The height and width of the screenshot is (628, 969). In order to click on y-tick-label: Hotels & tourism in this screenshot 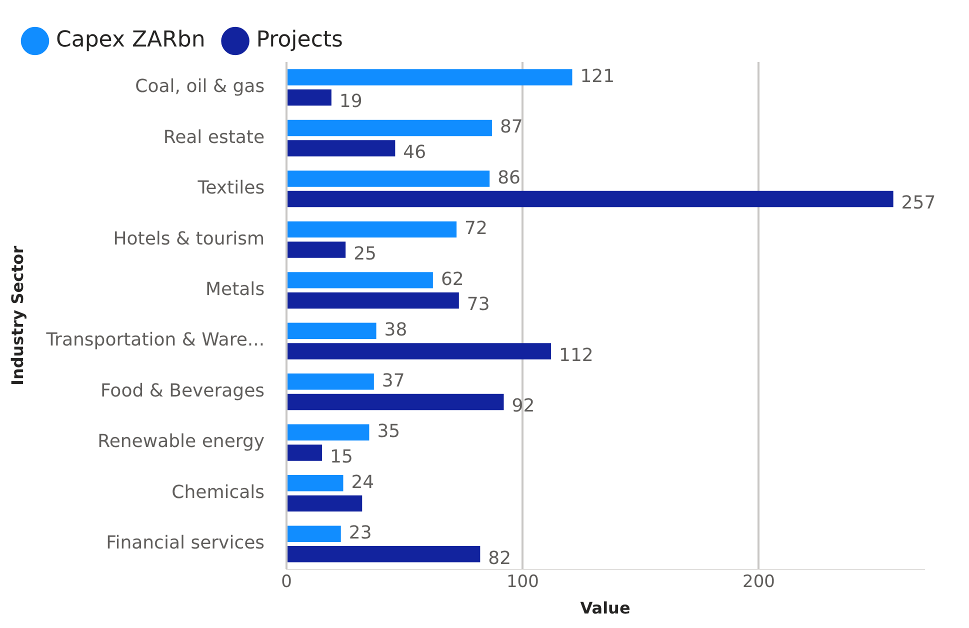, I will do `click(189, 239)`.